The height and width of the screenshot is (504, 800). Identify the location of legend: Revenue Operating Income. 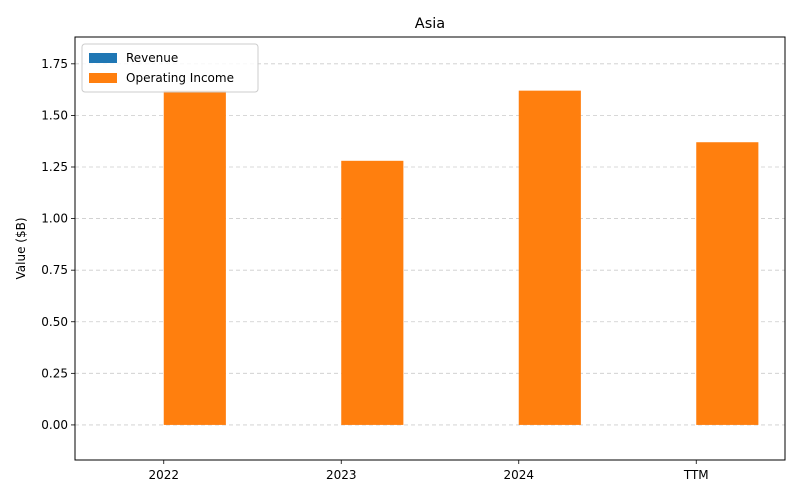
(170, 68).